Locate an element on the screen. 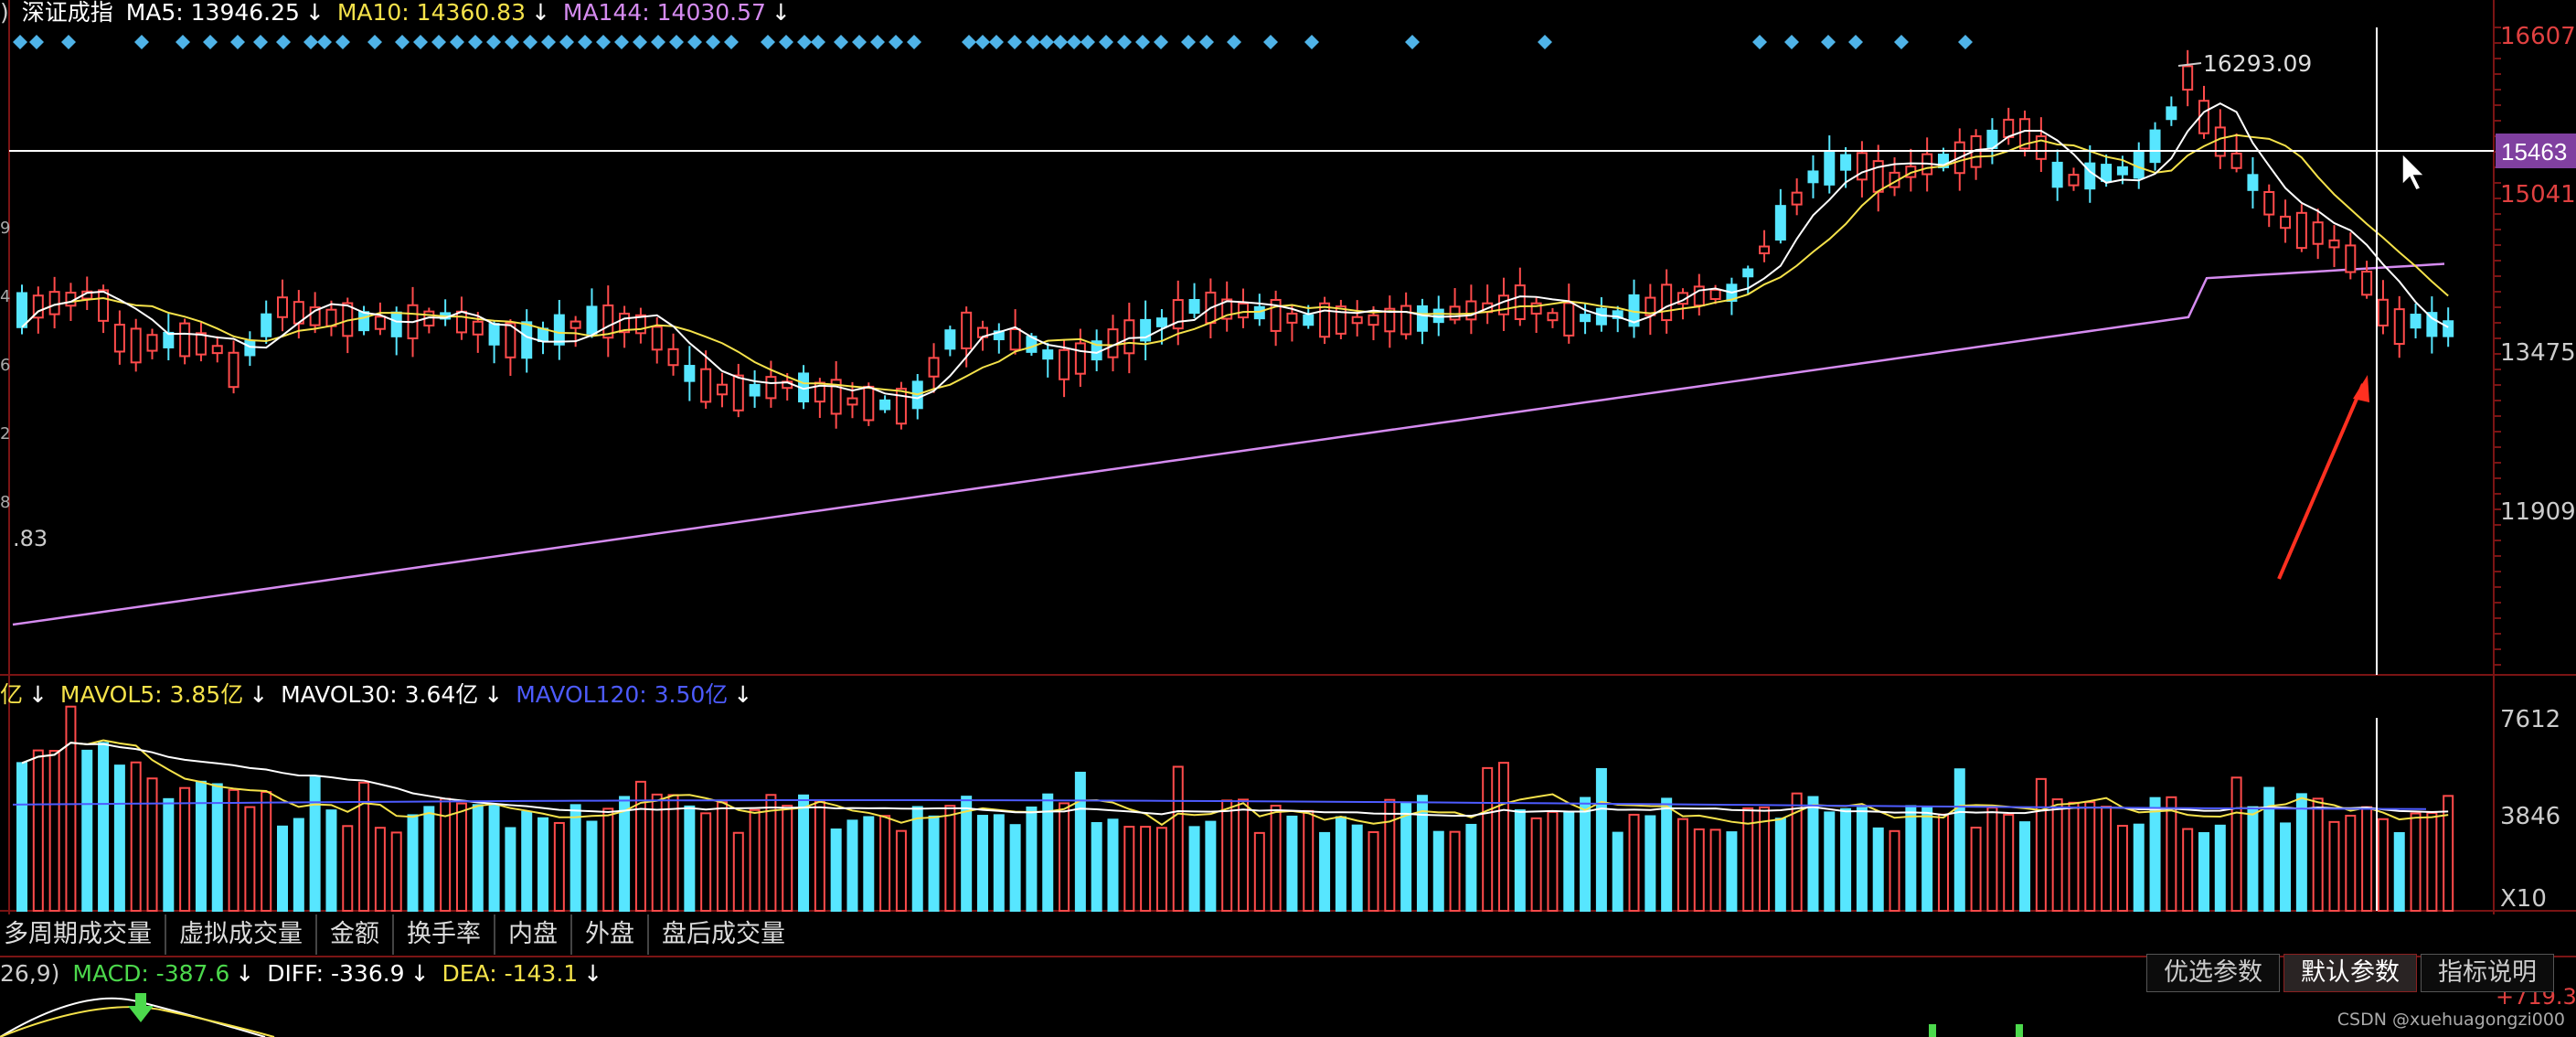 The image size is (2576, 1037). indicator-help-button: 指标说明 is located at coordinates (2487, 973).